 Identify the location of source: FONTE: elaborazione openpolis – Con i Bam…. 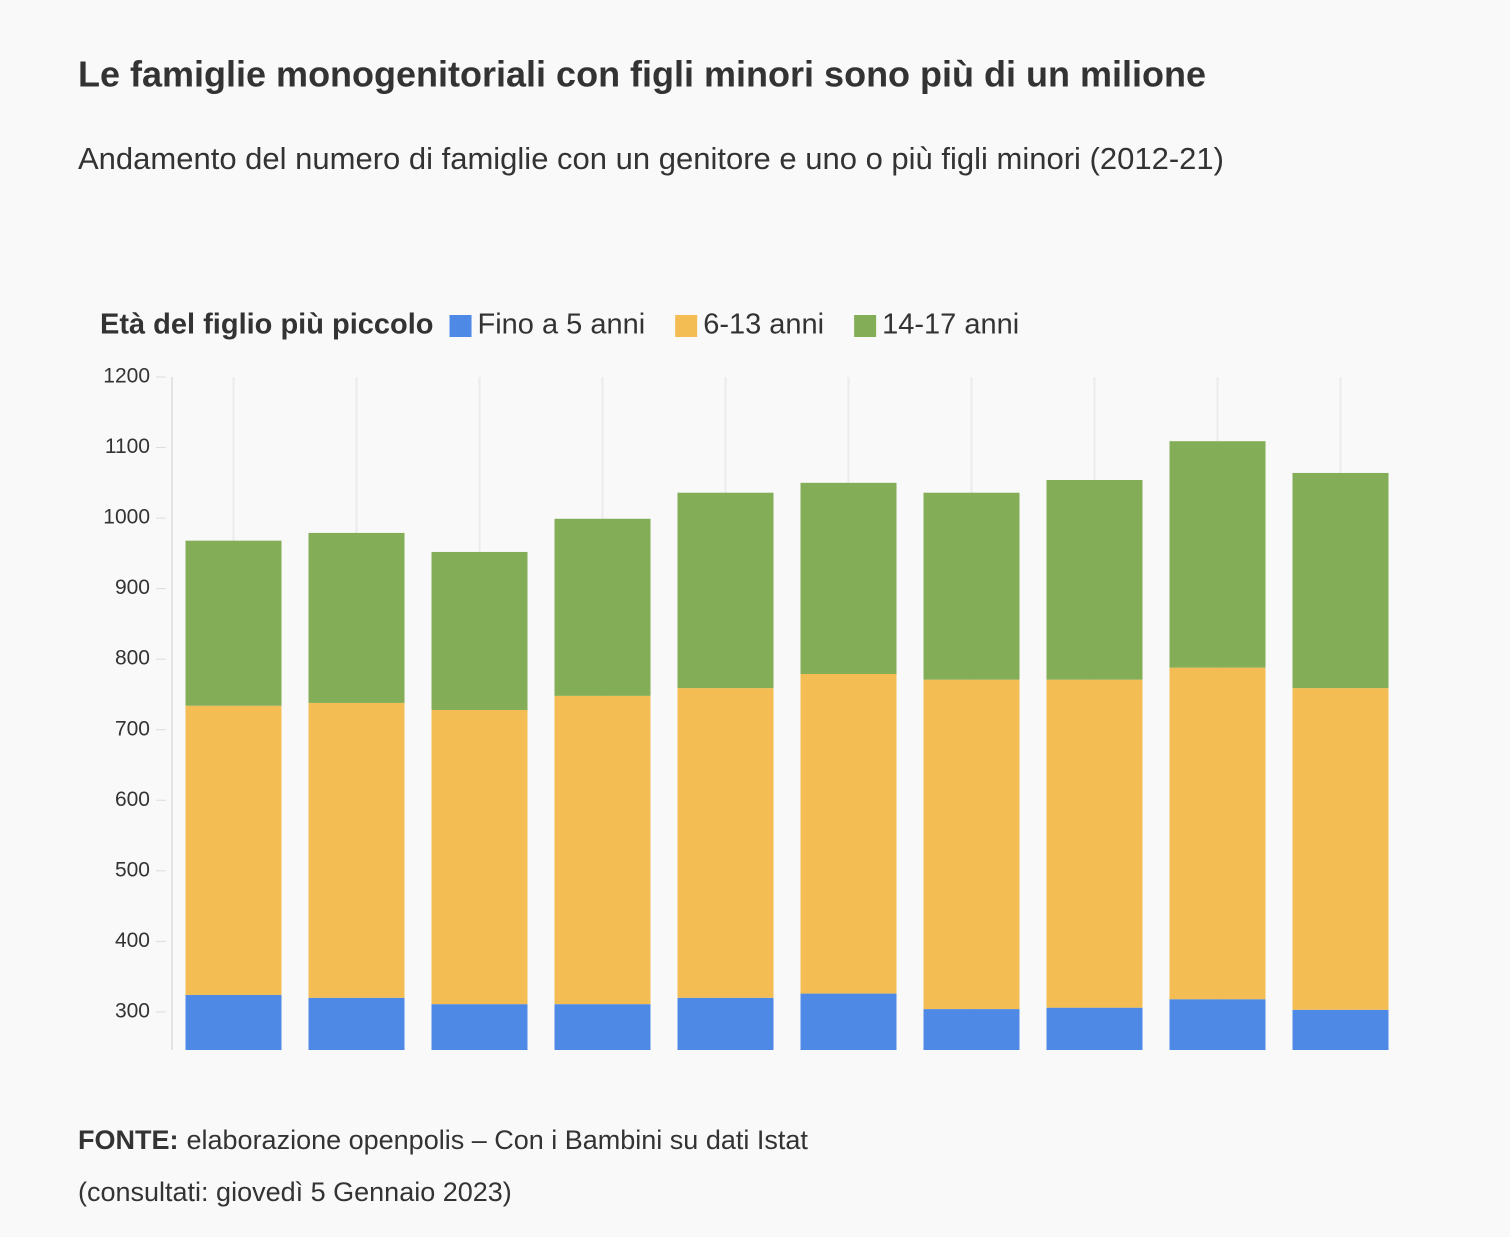
(443, 1140).